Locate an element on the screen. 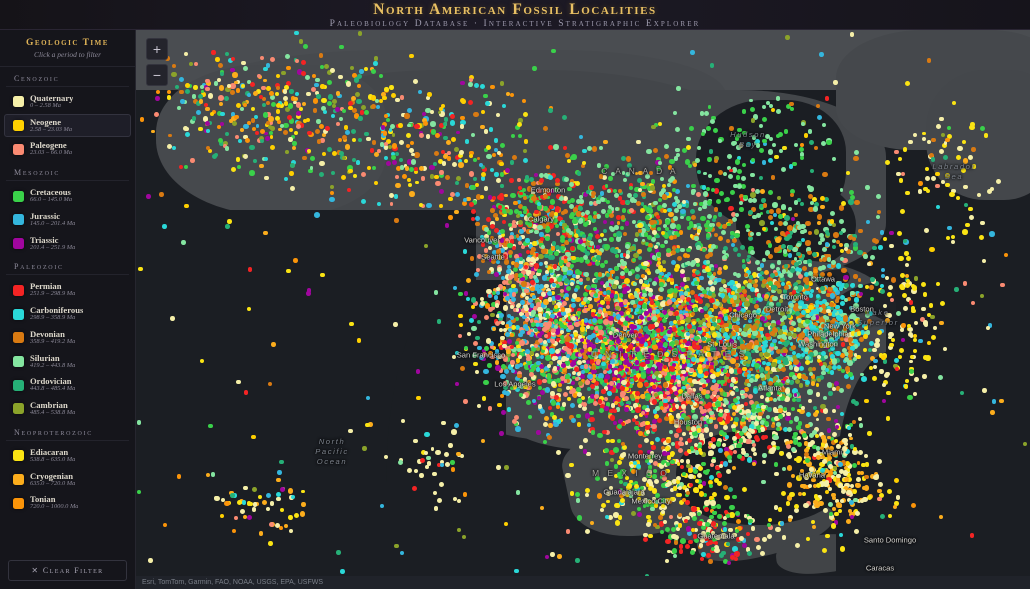 This screenshot has height=589, width=1030. period-item-ordovician: Ordovician 443.8 – 485.4 Ma is located at coordinates (67, 385).